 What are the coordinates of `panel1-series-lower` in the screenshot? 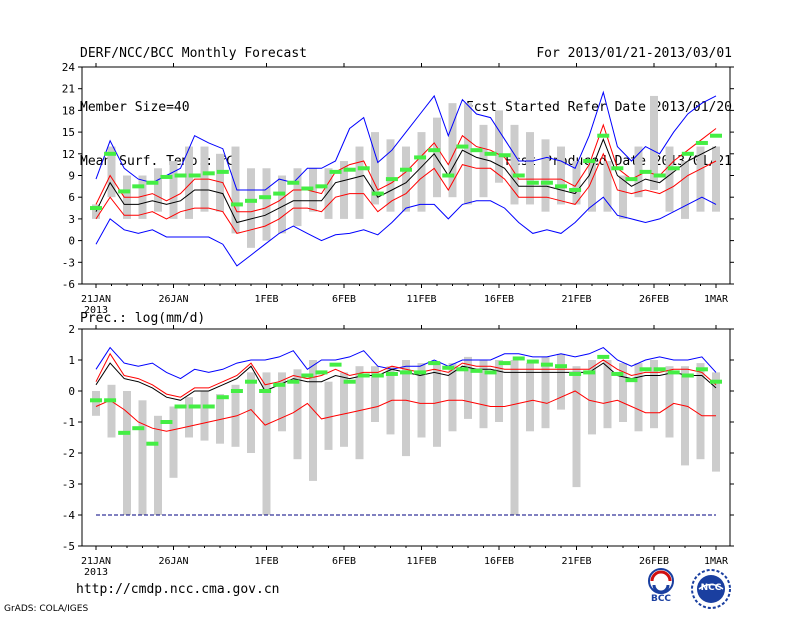 It's located at (406, 193).